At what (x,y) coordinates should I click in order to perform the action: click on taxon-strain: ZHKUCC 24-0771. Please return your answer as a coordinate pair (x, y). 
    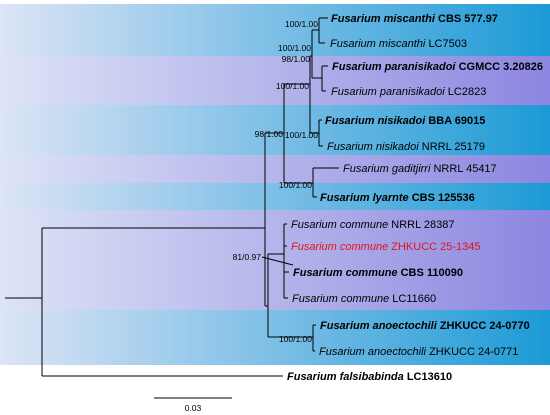
    Looking at the image, I should click on (473, 352).